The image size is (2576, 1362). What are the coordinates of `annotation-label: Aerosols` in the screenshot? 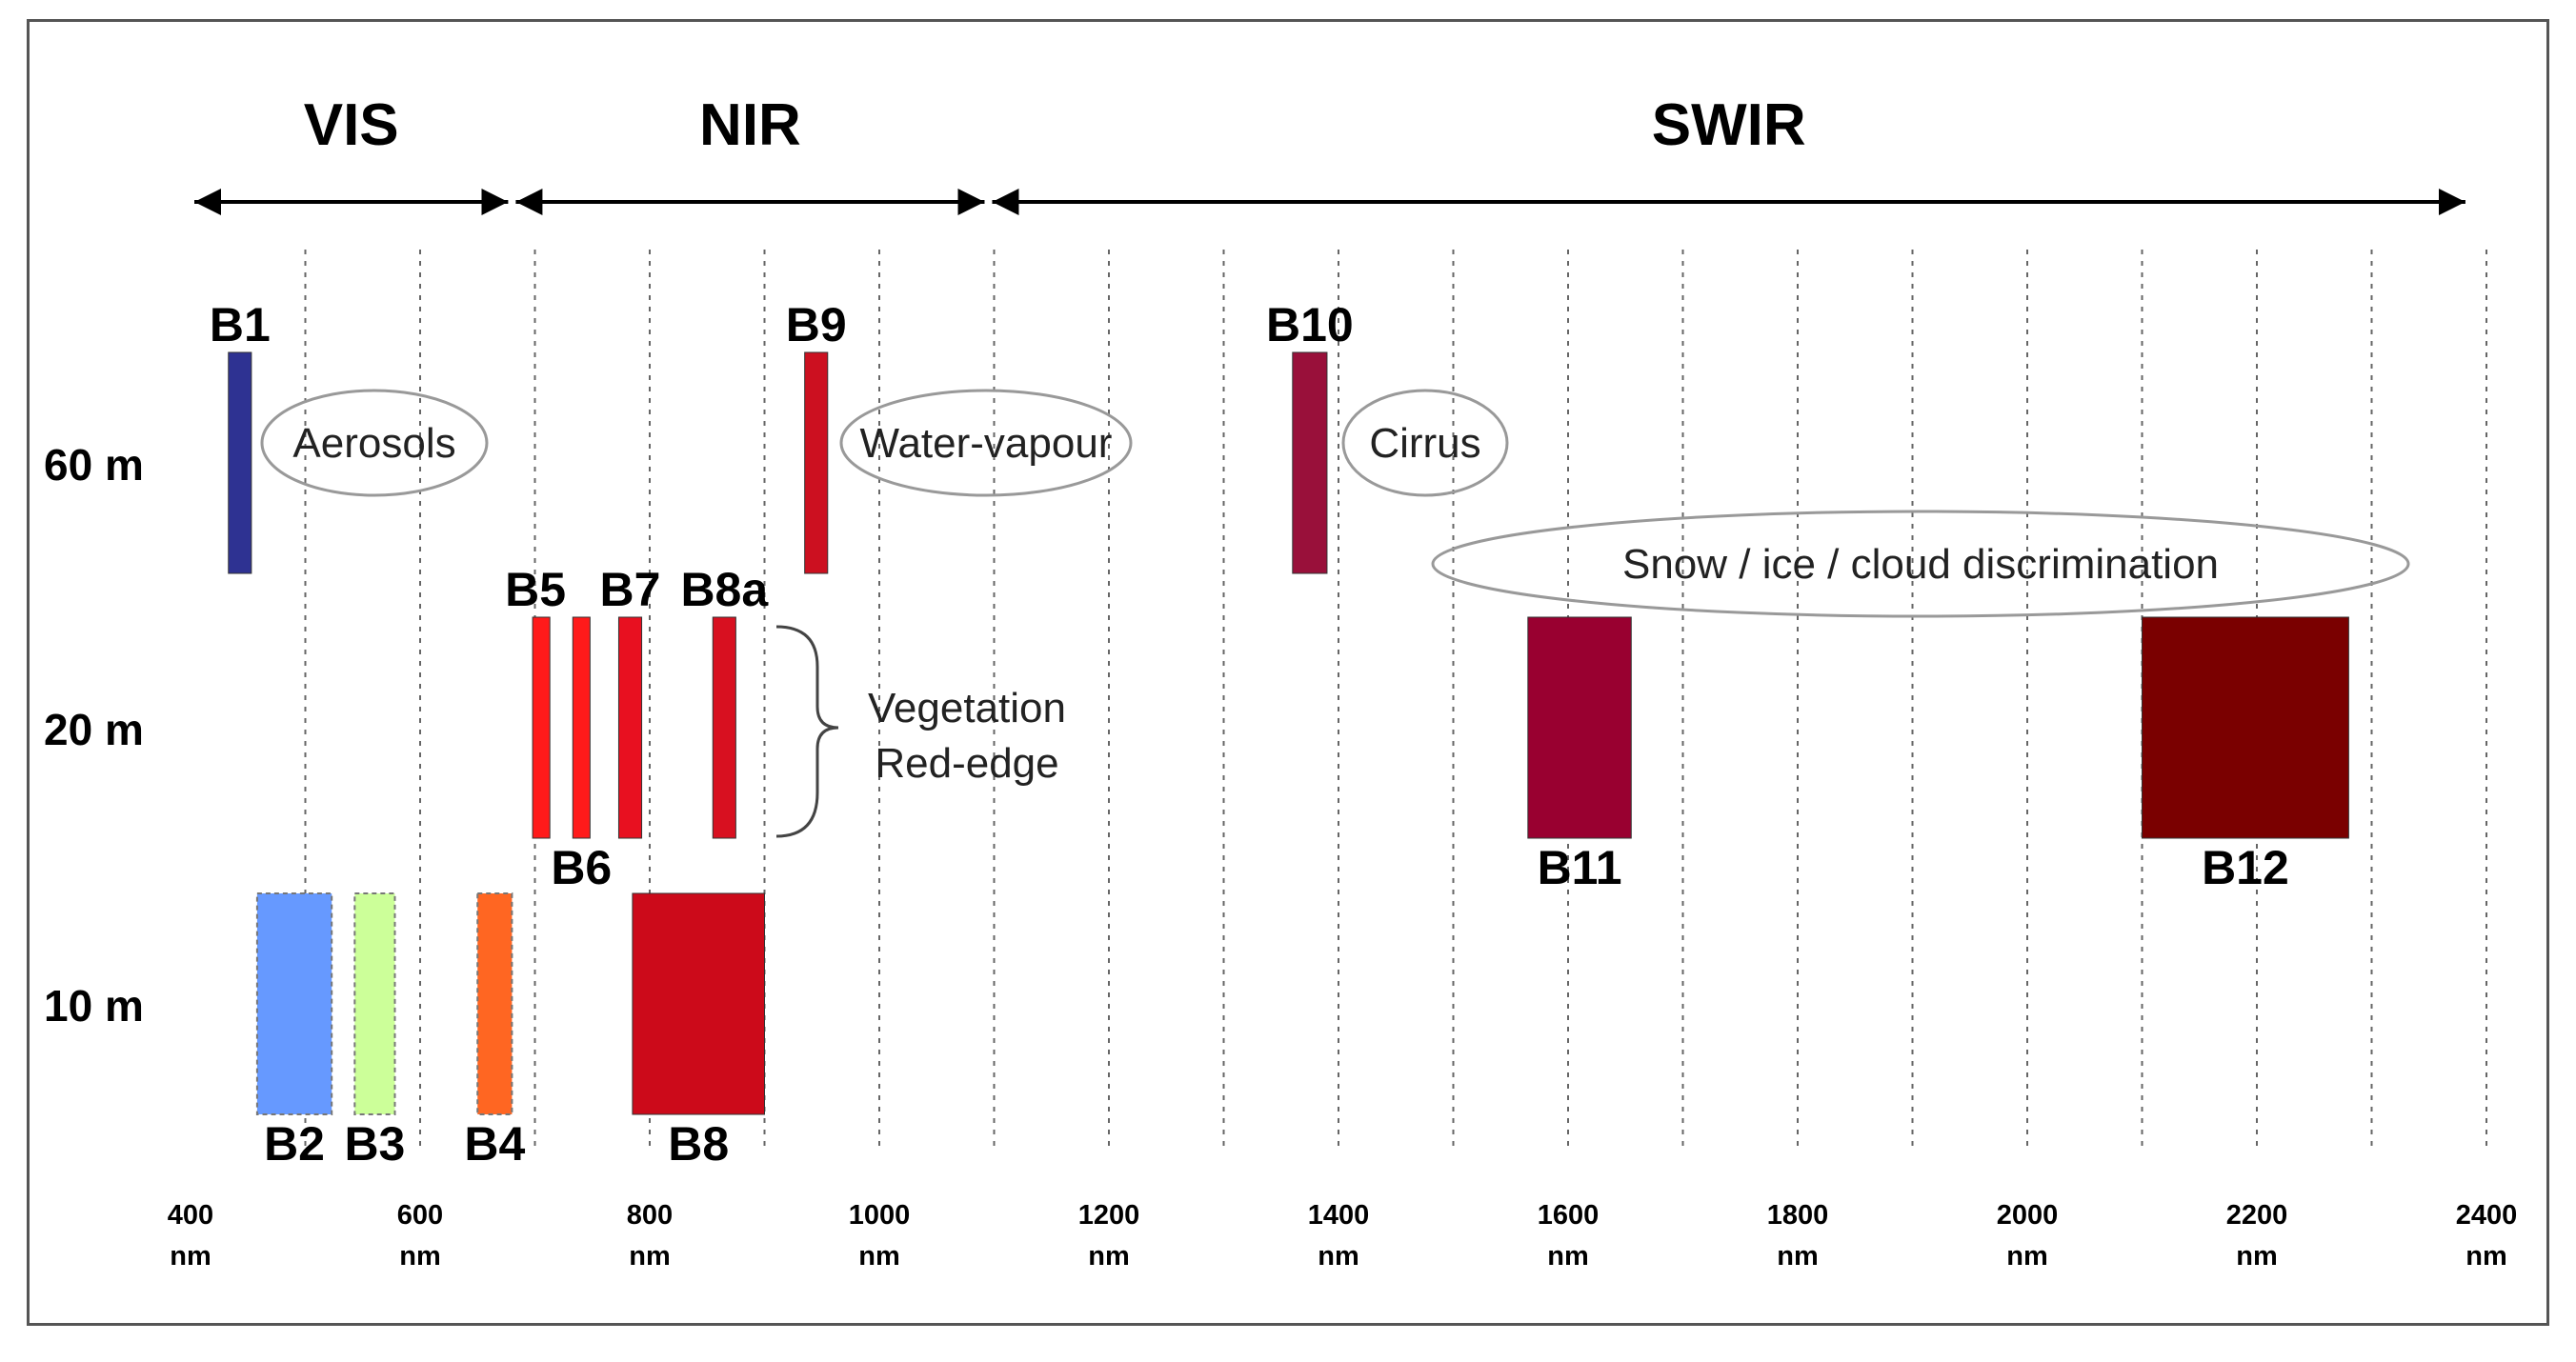 It's located at (373, 443).